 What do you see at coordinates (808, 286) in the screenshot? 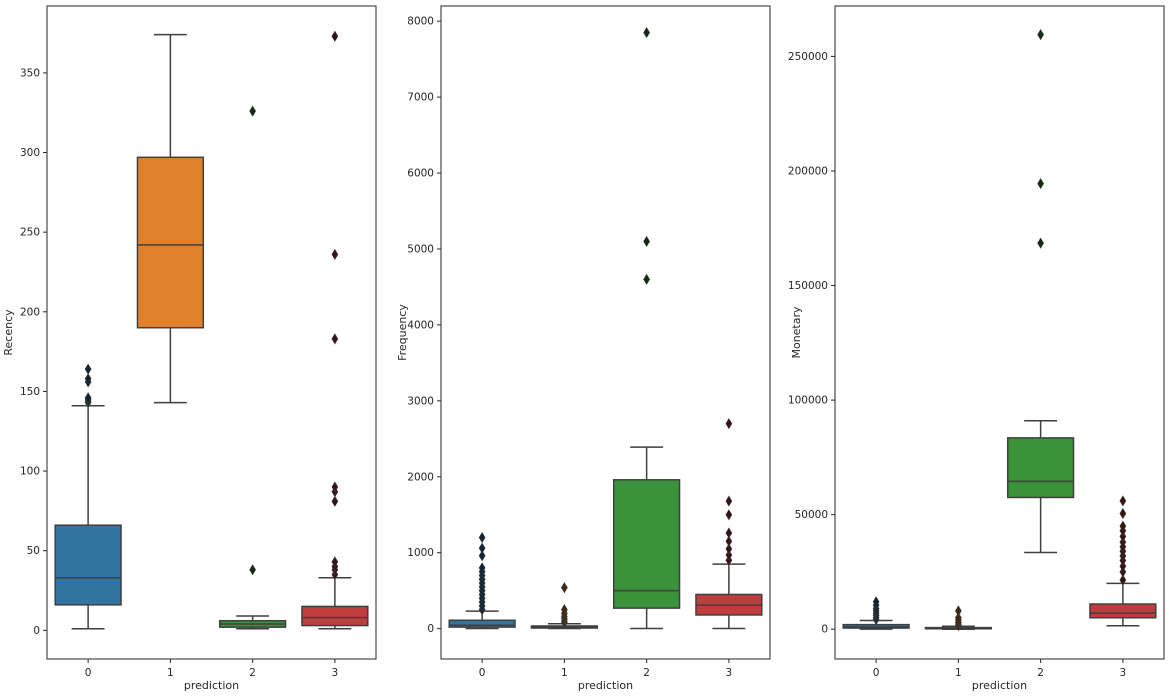
I see `y-tick-label: 150000` at bounding box center [808, 286].